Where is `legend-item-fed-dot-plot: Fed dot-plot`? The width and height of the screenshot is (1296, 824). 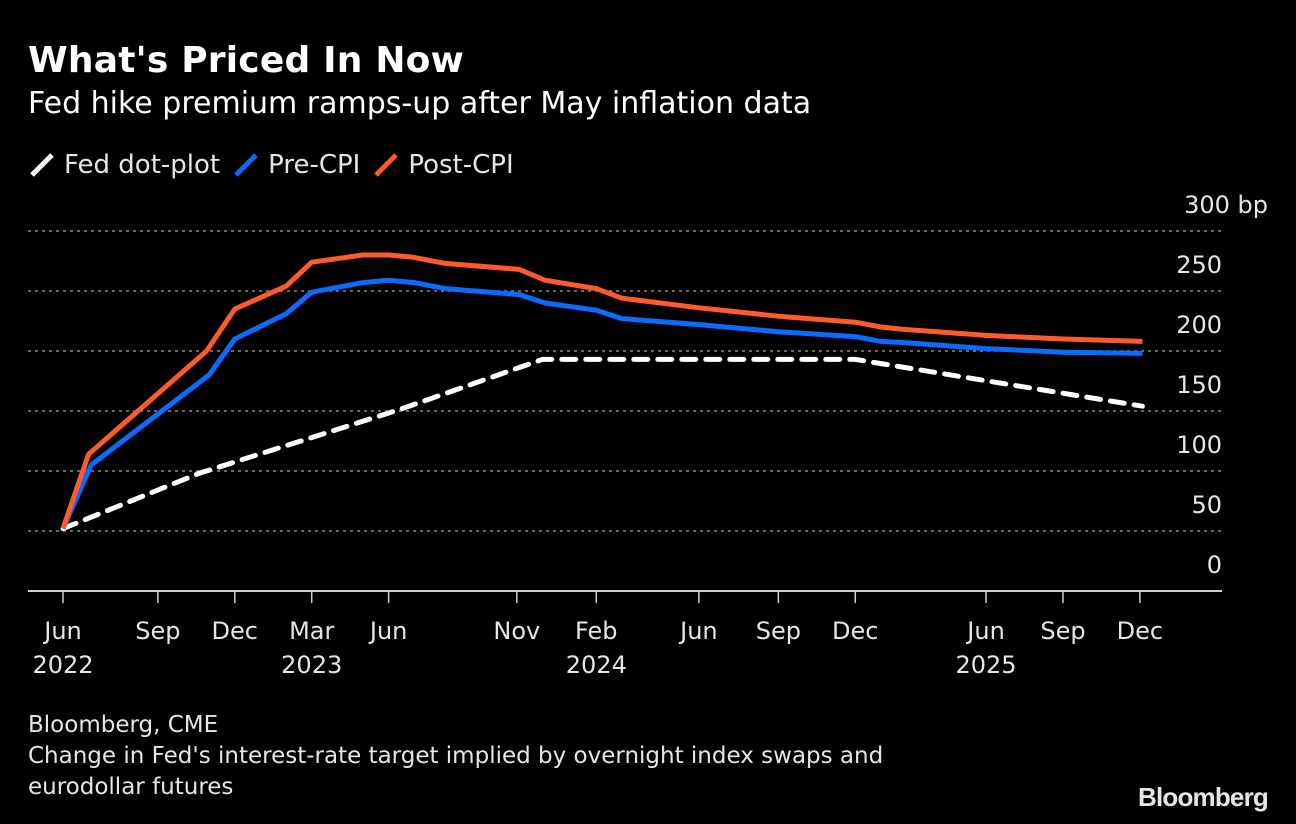
legend-item-fed-dot-plot: Fed dot-plot is located at coordinates (124, 165).